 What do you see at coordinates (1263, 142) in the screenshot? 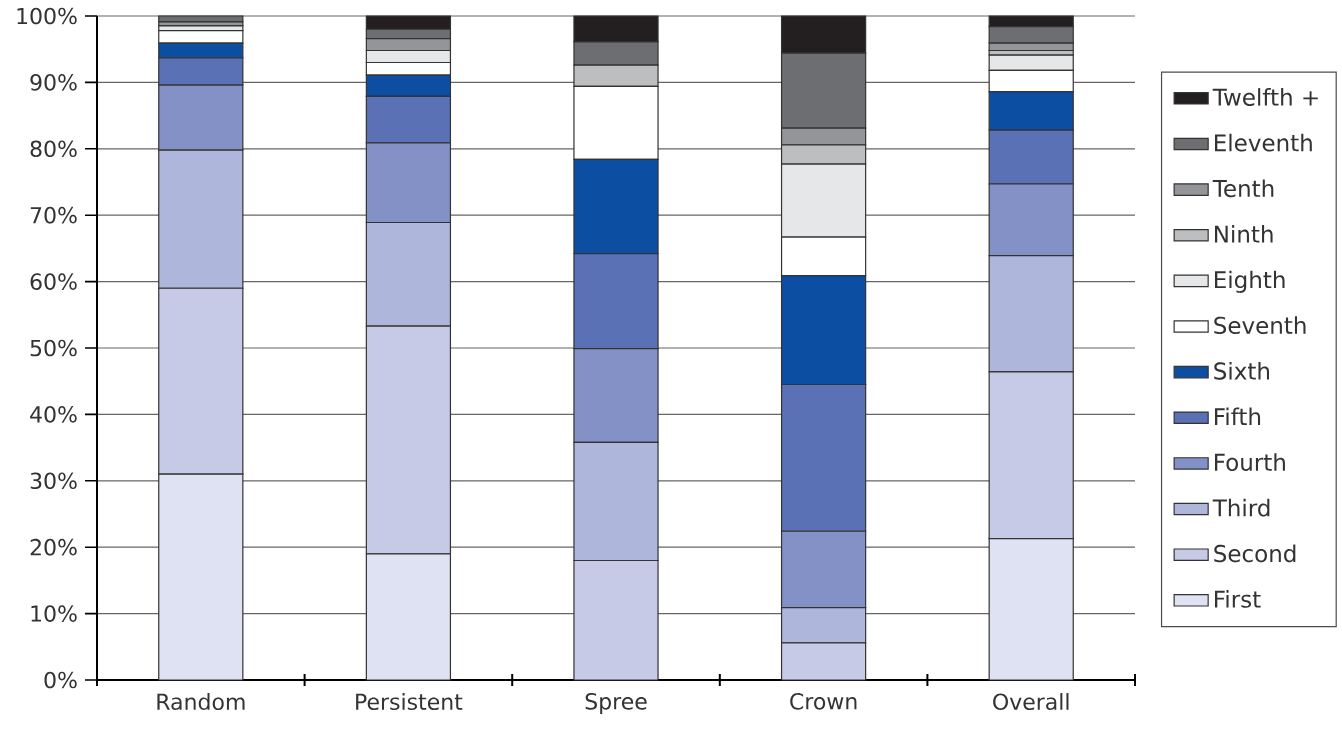
I see `legend-label: Eleventh` at bounding box center [1263, 142].